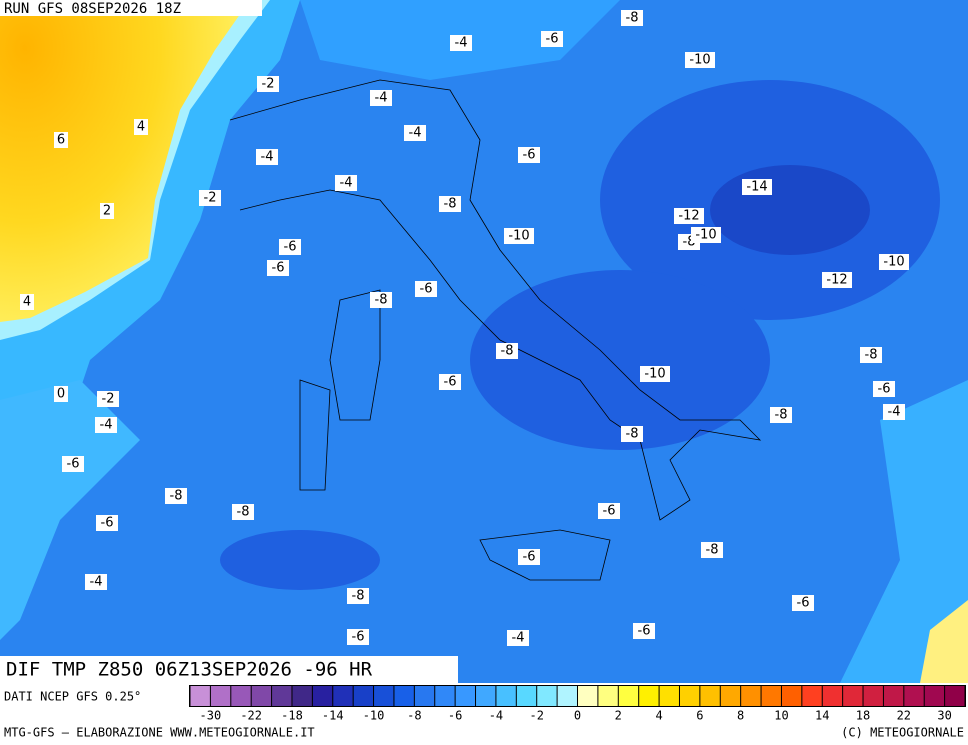 Image resolution: width=968 pixels, height=745 pixels. Describe the element at coordinates (374, 716) in the screenshot. I see `colorbar-tick-label: -10` at that location.